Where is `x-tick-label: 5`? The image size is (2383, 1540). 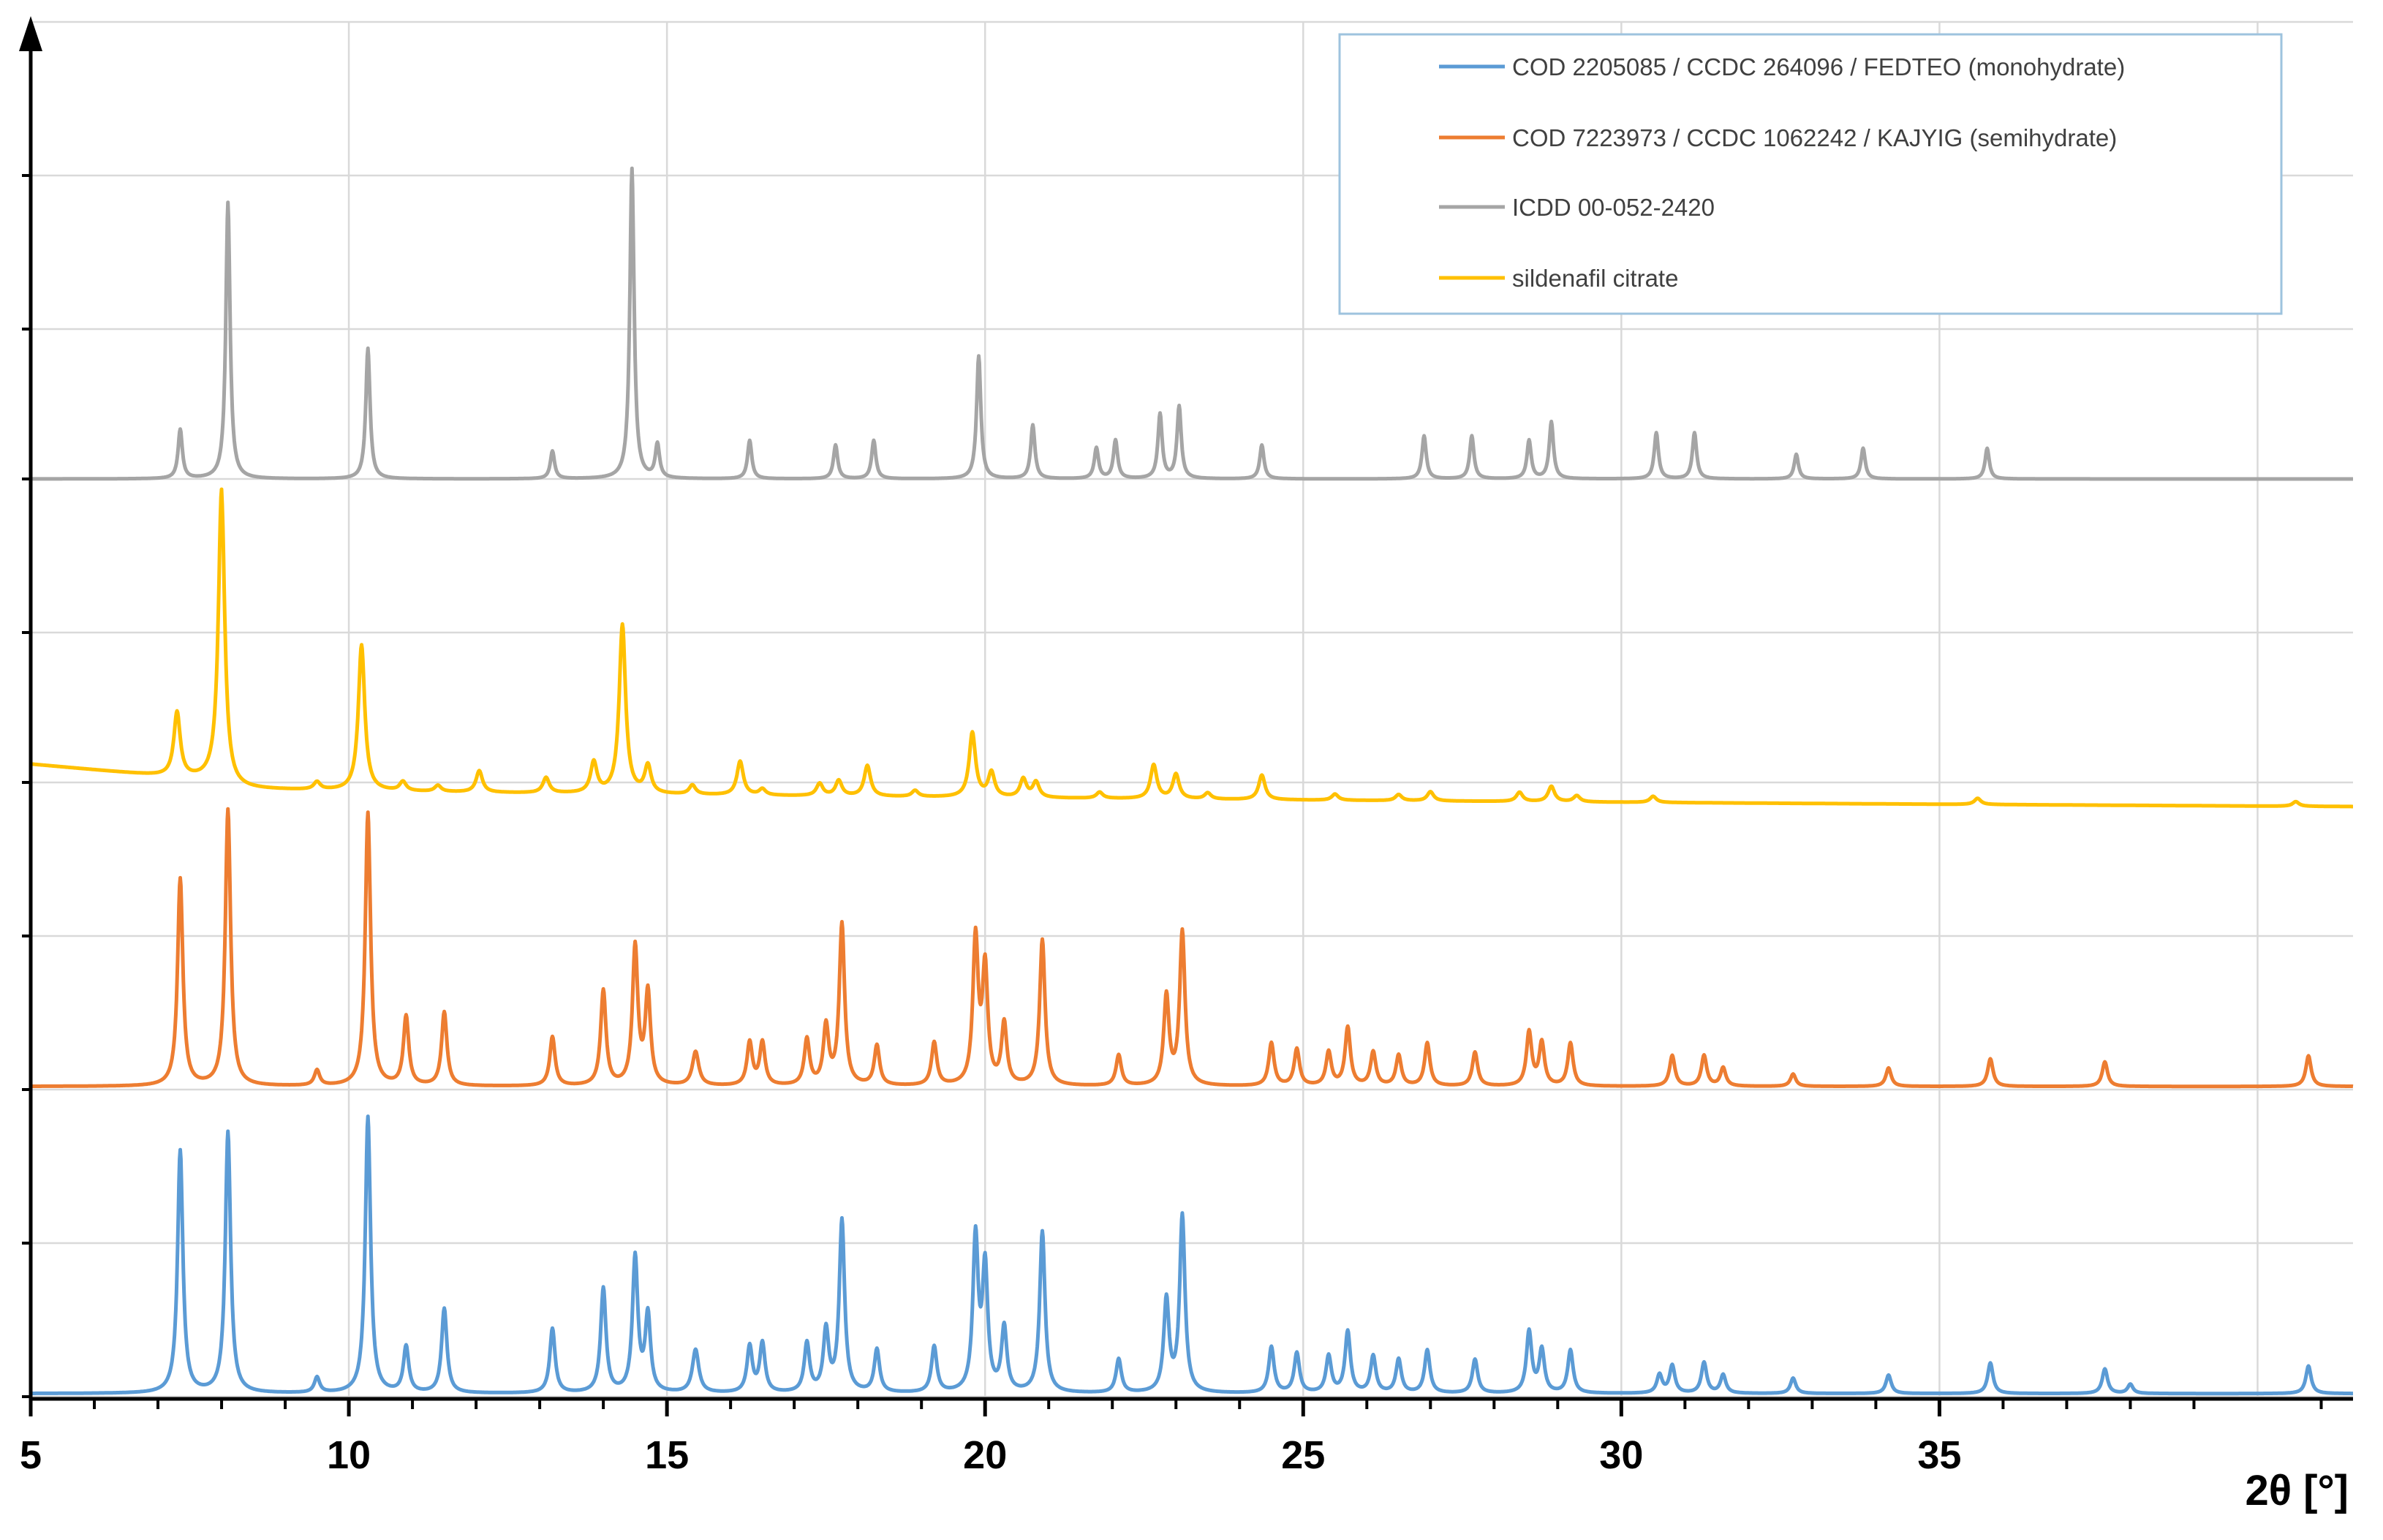
x-tick-label: 5 is located at coordinates (31, 1455).